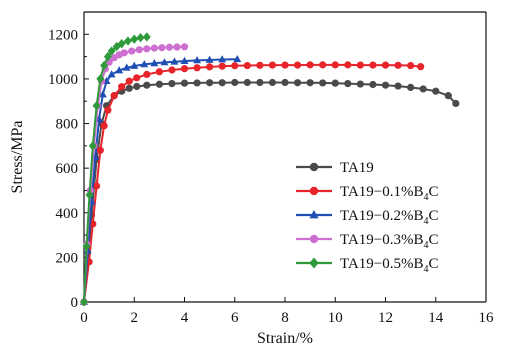 The image size is (508, 347). What do you see at coordinates (67, 214) in the screenshot?
I see `y-tick-label: 400` at bounding box center [67, 214].